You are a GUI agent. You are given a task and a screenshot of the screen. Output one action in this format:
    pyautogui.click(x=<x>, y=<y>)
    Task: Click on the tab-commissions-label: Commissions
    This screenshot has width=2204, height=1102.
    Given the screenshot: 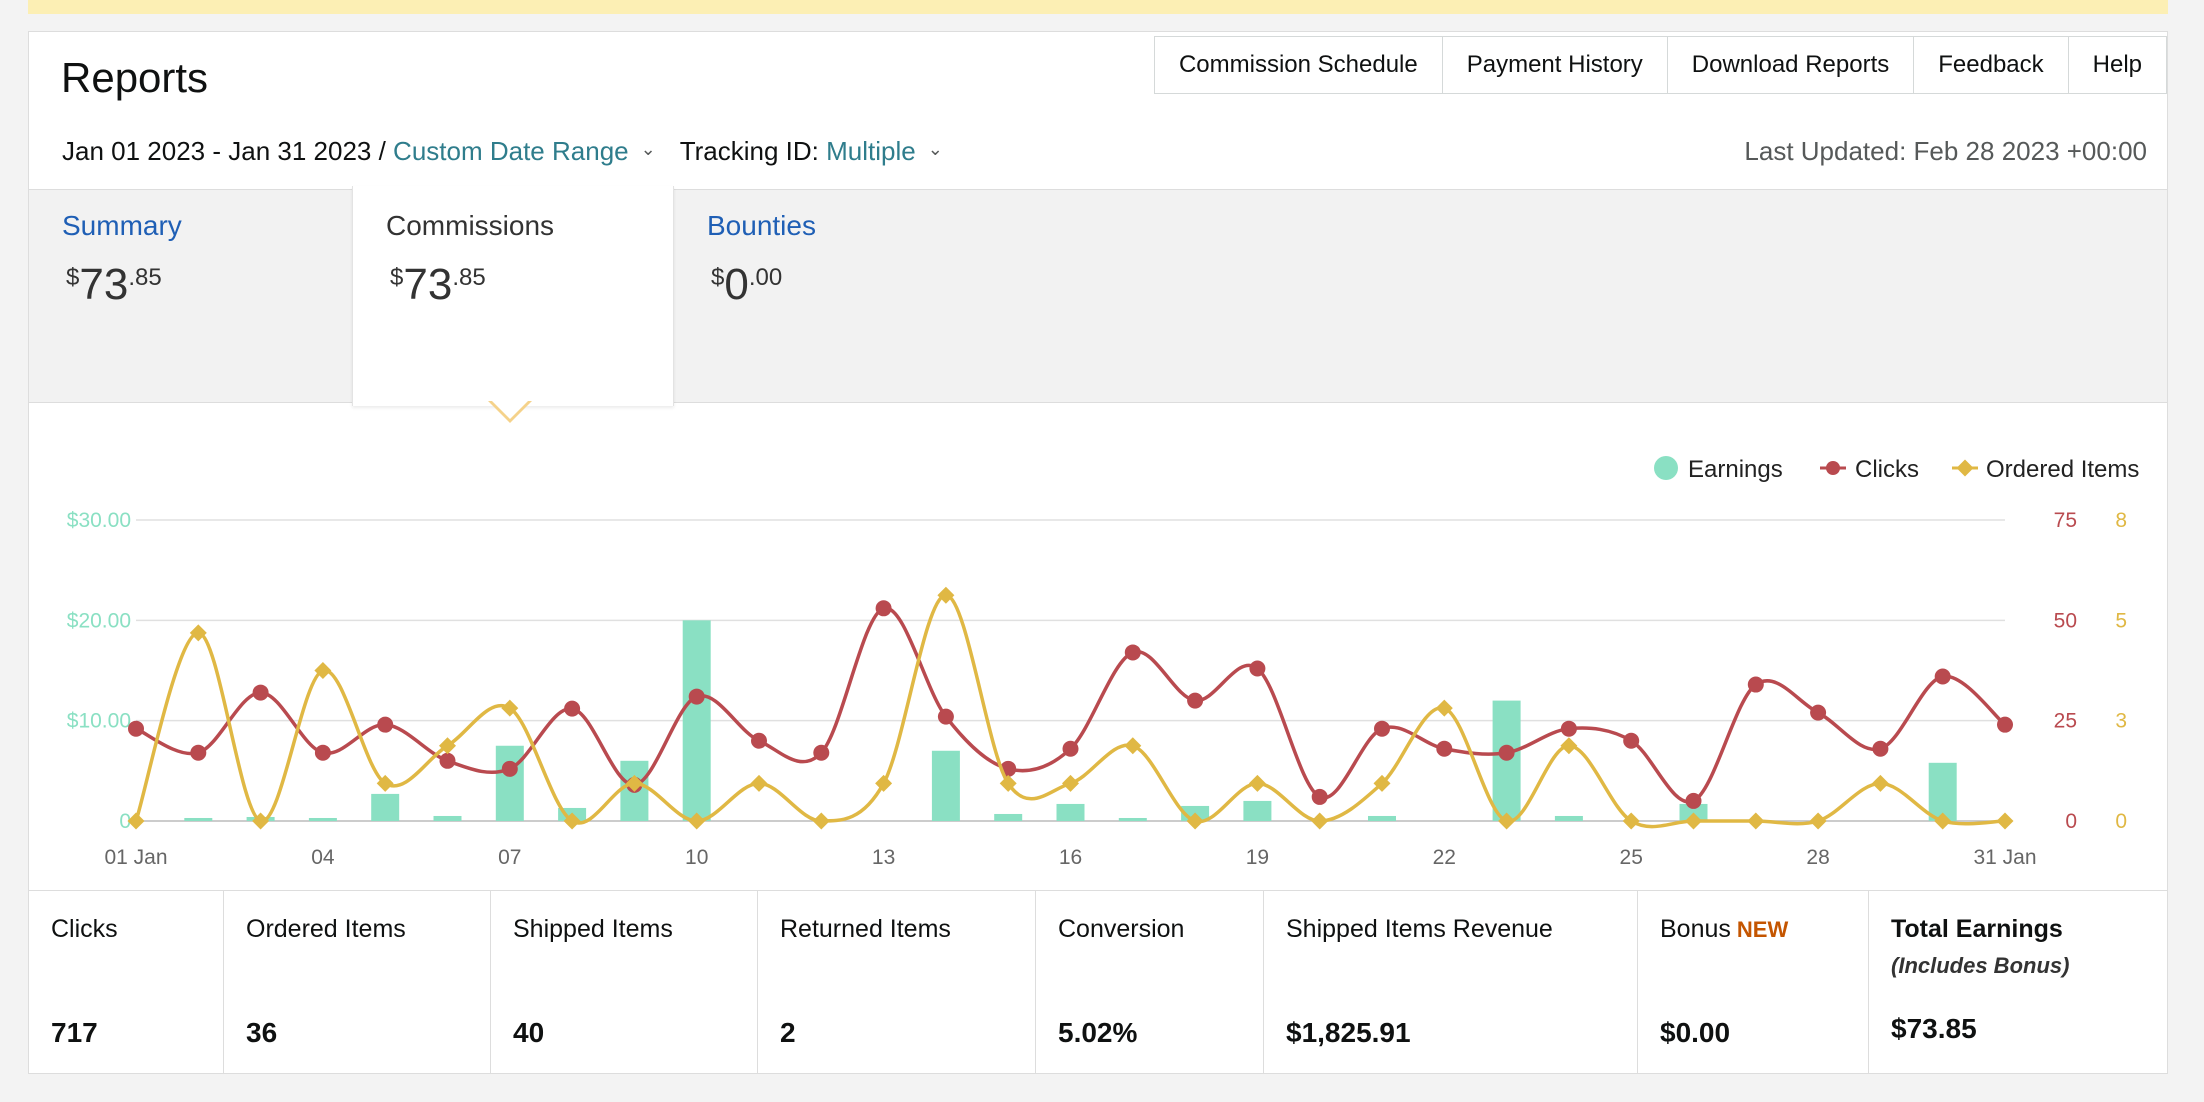 What is the action you would take?
    pyautogui.click(x=470, y=225)
    